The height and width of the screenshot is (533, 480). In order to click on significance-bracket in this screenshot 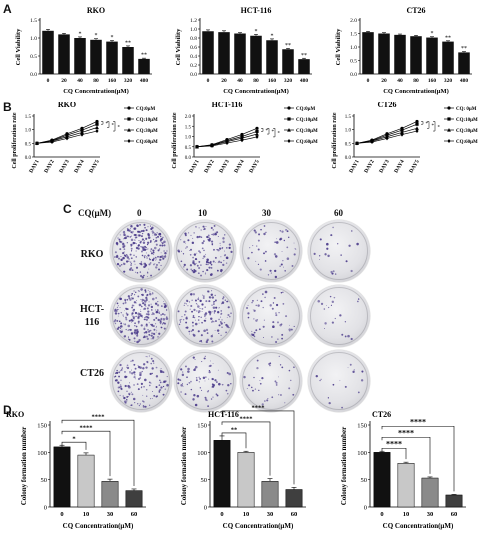, I will do `click(234, 440)`.